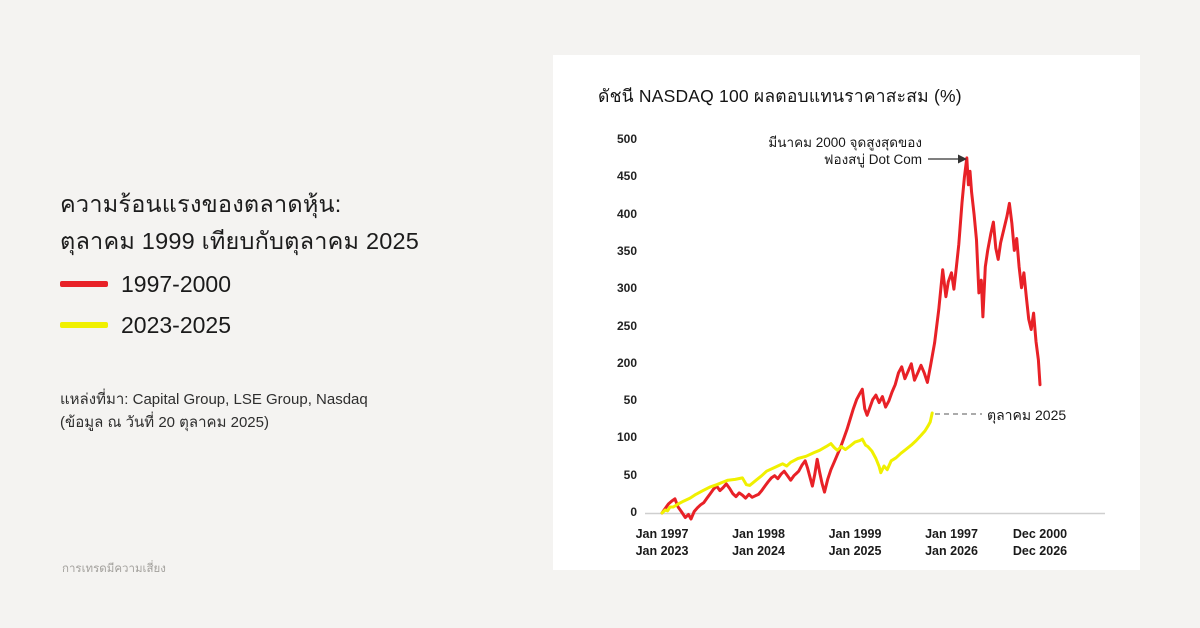 The height and width of the screenshot is (628, 1200). I want to click on x-tick-year-row2: Jan 2023, so click(662, 551).